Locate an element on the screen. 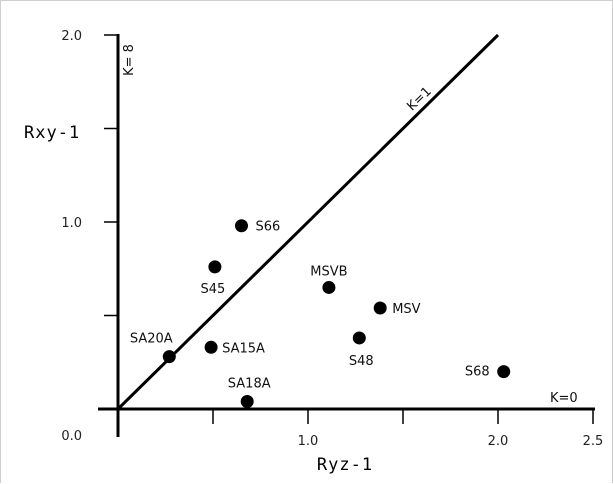  origin-label: 0.0 is located at coordinates (71, 436).